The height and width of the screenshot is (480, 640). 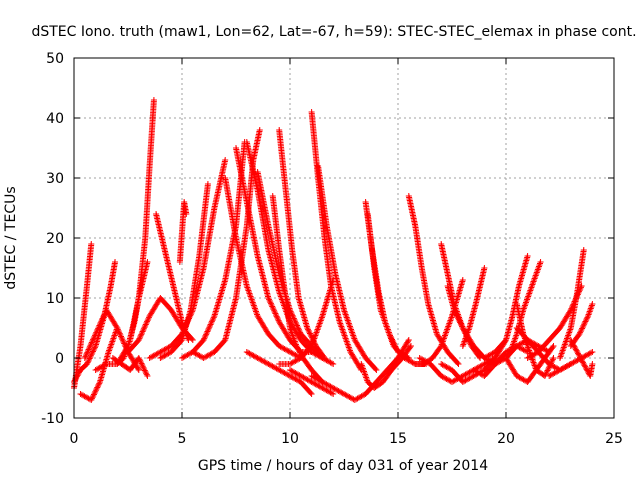 I want to click on y-tick-label: 20, so click(x=55, y=239).